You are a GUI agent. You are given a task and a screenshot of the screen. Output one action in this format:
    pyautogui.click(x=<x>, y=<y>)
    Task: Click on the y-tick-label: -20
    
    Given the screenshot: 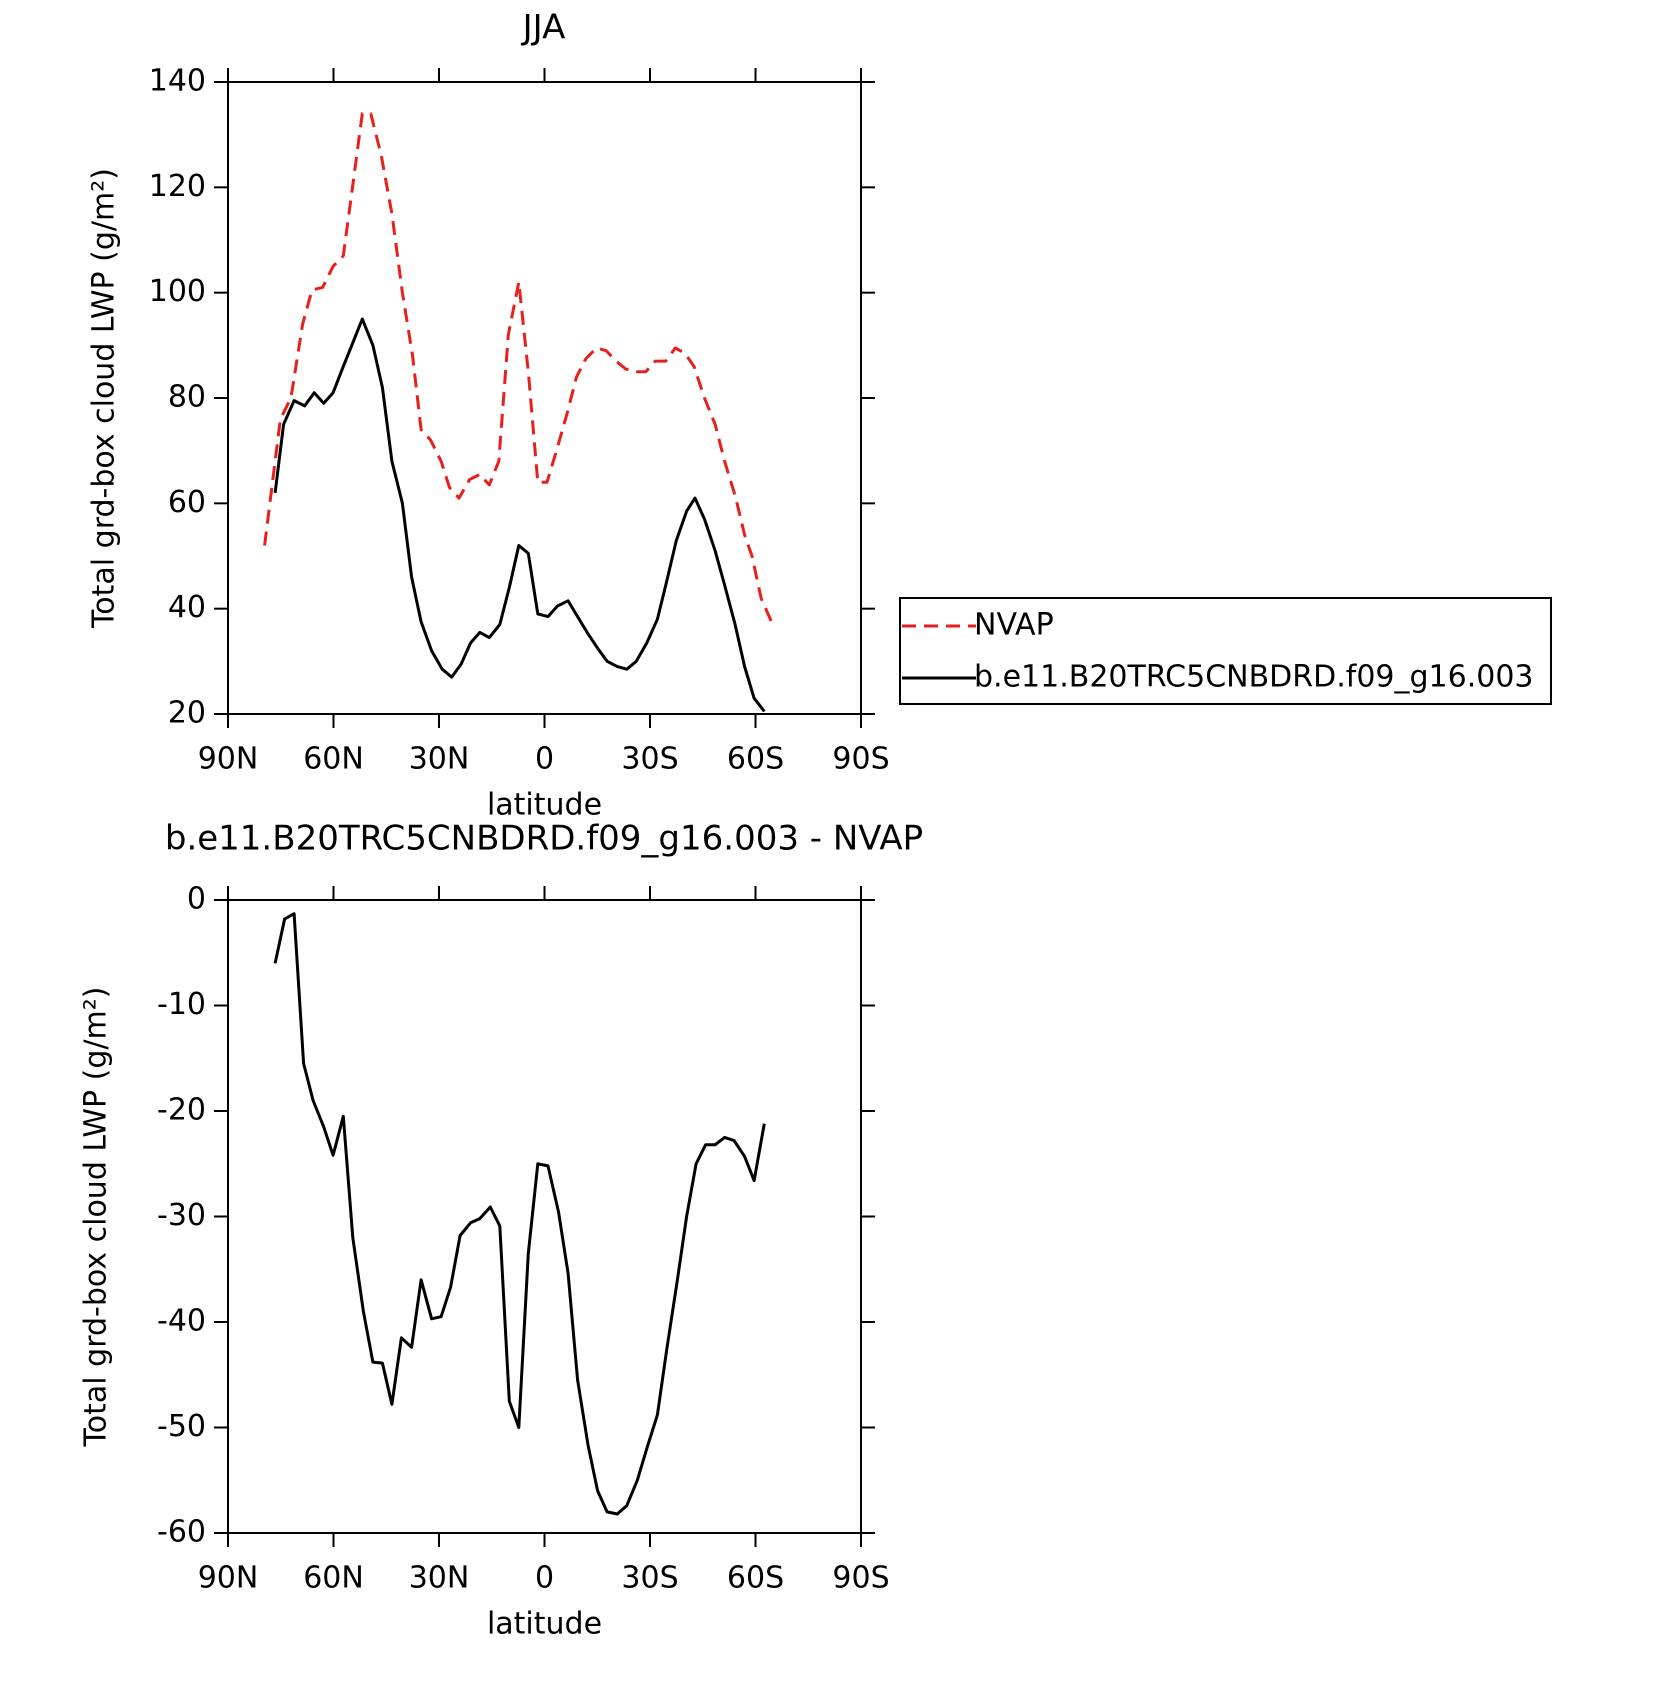 What is the action you would take?
    pyautogui.click(x=181, y=1110)
    